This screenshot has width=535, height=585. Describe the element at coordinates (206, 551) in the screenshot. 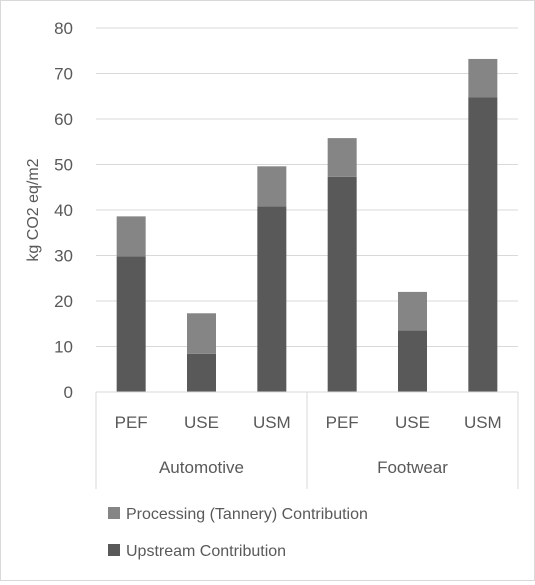

I see `legend-label: Upstream Contribution` at that location.